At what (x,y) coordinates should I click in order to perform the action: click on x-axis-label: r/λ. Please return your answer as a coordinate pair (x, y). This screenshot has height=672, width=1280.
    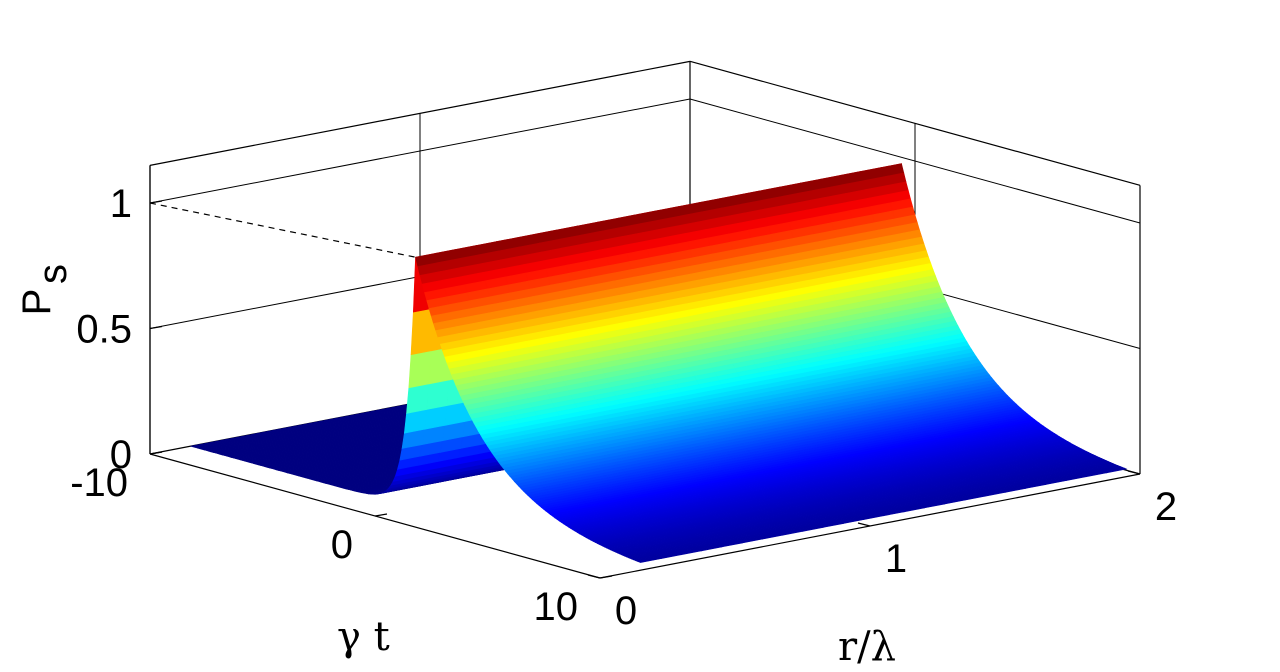
    Looking at the image, I should click on (867, 647).